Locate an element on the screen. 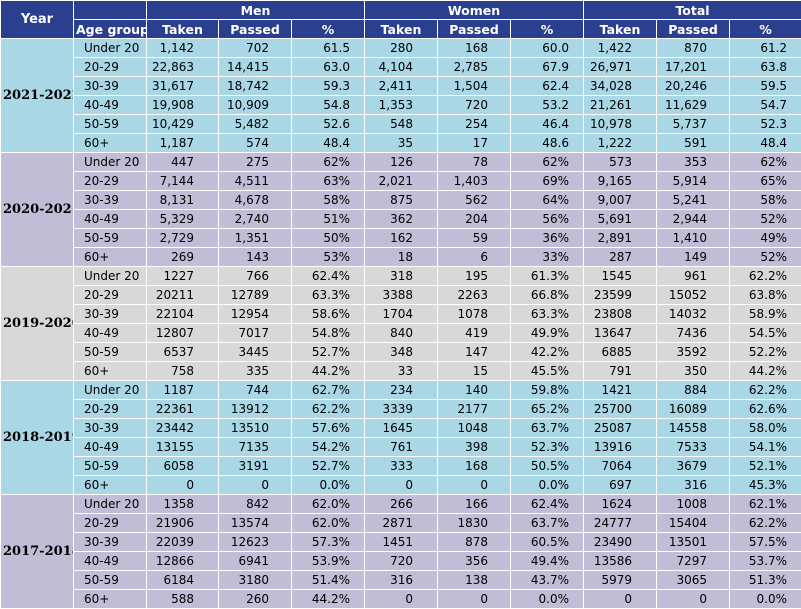  men-passed-cell: 4,678 is located at coordinates (255, 200).